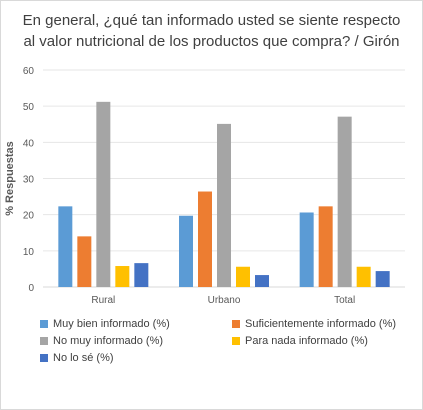 Image resolution: width=423 pixels, height=410 pixels. What do you see at coordinates (111, 324) in the screenshot?
I see `legend-label: Muy bien informado (%)` at bounding box center [111, 324].